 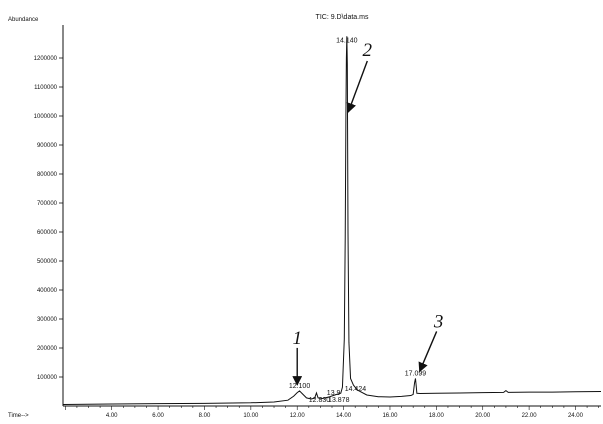 What do you see at coordinates (297, 338) in the screenshot?
I see `annotation-label: 1` at bounding box center [297, 338].